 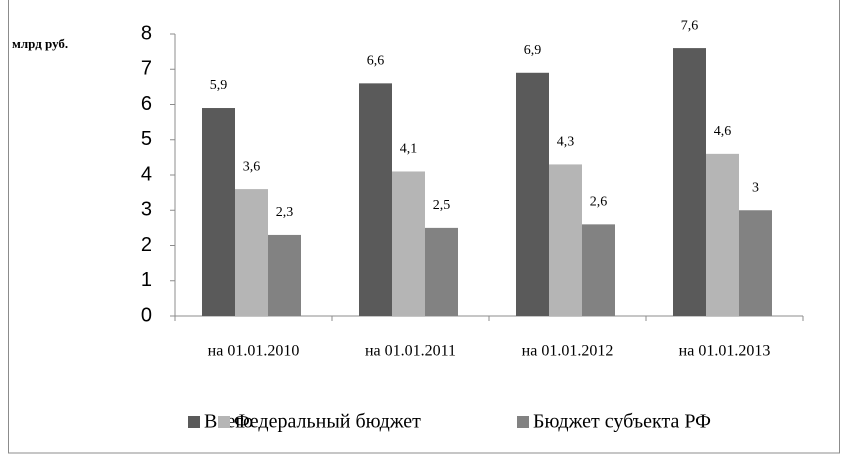 I want to click on y-tick-label: 3, so click(x=146, y=210).